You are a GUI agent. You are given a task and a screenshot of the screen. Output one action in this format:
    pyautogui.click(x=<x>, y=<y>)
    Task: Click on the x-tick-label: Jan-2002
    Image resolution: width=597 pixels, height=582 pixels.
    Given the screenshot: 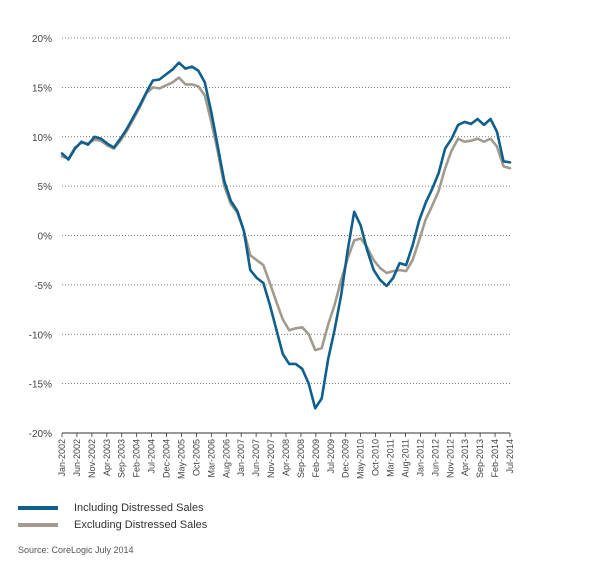 What is the action you would take?
    pyautogui.click(x=62, y=458)
    